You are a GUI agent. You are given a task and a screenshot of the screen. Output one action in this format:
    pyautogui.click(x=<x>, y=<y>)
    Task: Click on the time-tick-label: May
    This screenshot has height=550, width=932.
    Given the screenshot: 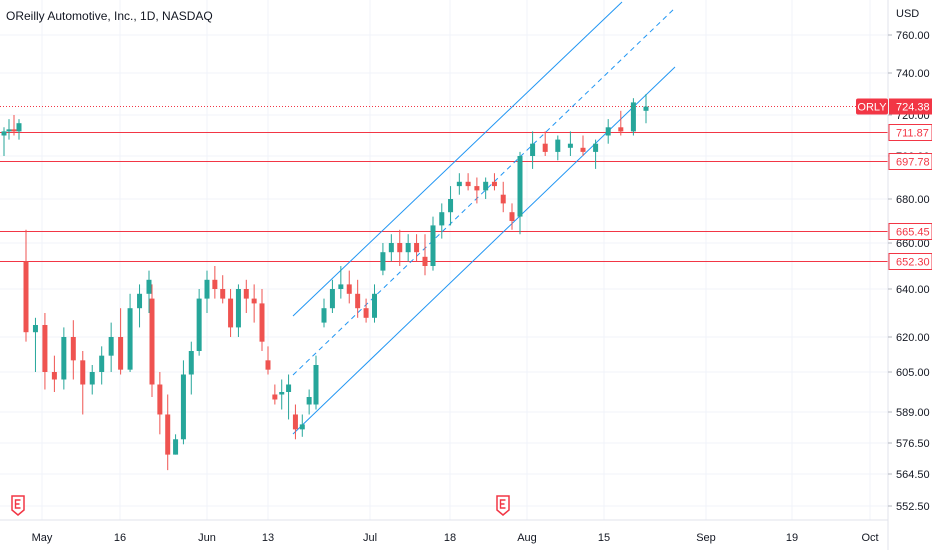 What is the action you would take?
    pyautogui.click(x=42, y=538)
    